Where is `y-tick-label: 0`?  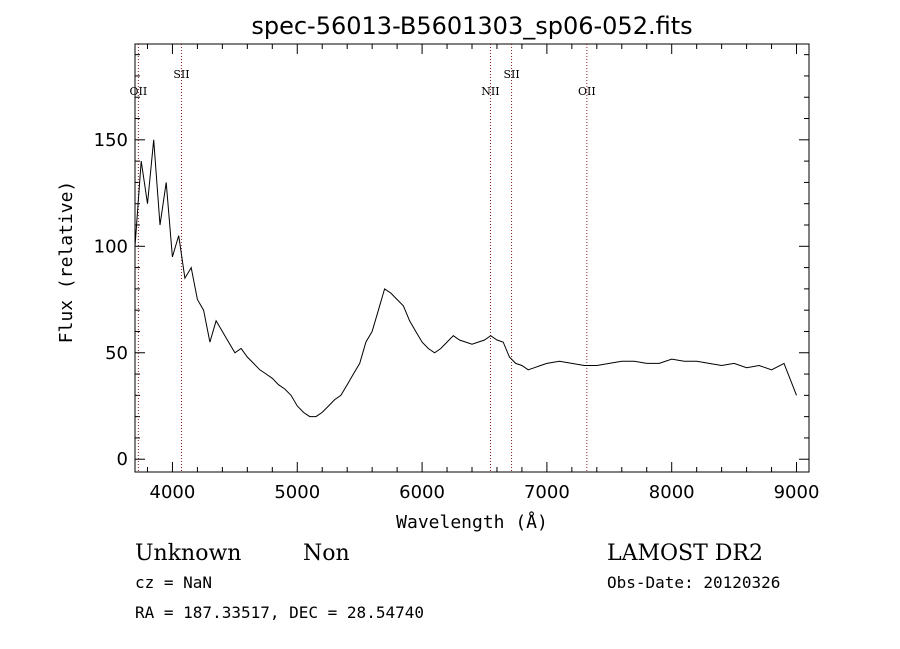
y-tick-label: 0 is located at coordinates (122, 459).